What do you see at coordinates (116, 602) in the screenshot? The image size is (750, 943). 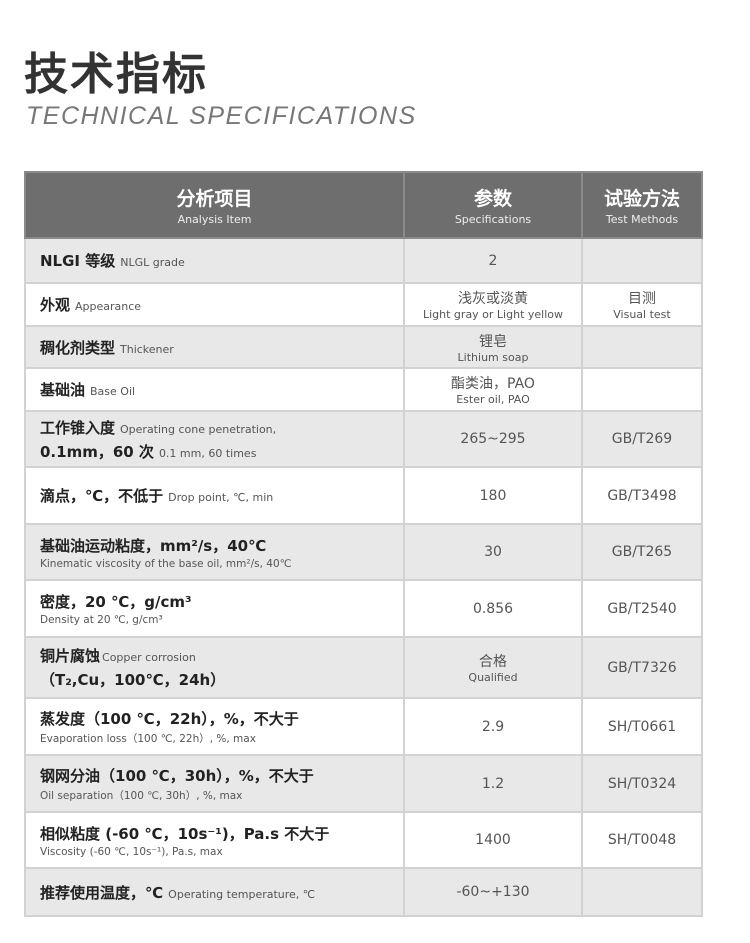 I see `item-zh: 密度，20 ℃，g/cm³` at bounding box center [116, 602].